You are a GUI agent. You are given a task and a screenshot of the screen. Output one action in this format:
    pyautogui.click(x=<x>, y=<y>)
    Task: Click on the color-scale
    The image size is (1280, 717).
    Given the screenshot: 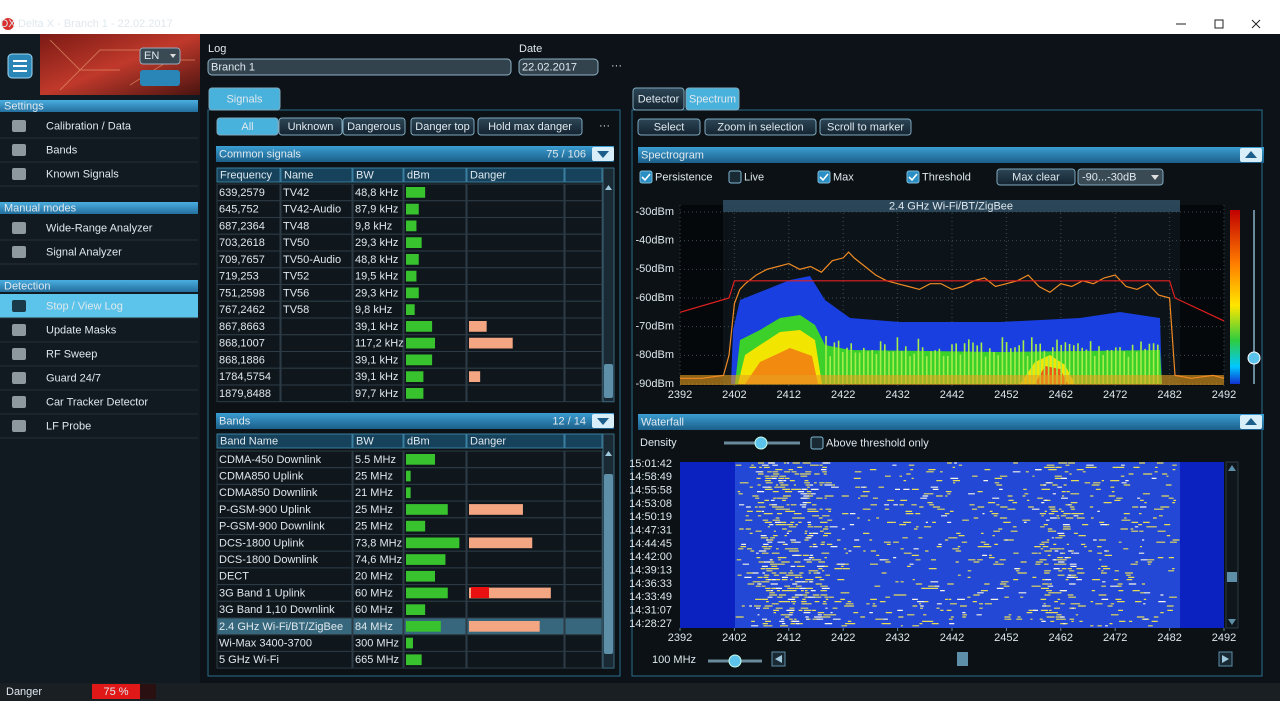 What is the action you would take?
    pyautogui.click(x=1235, y=297)
    